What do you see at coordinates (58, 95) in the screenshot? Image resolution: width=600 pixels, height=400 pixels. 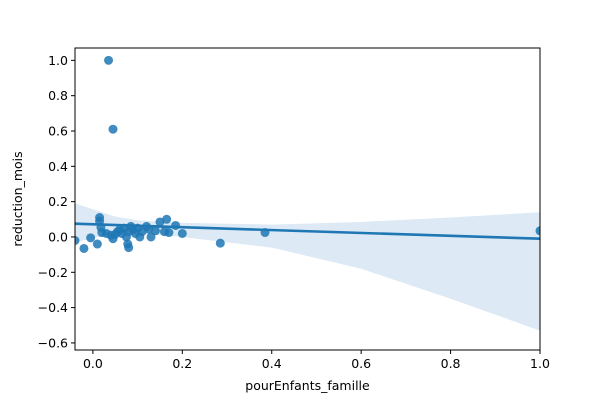 I see `y-tick-label: 0.8` at bounding box center [58, 95].